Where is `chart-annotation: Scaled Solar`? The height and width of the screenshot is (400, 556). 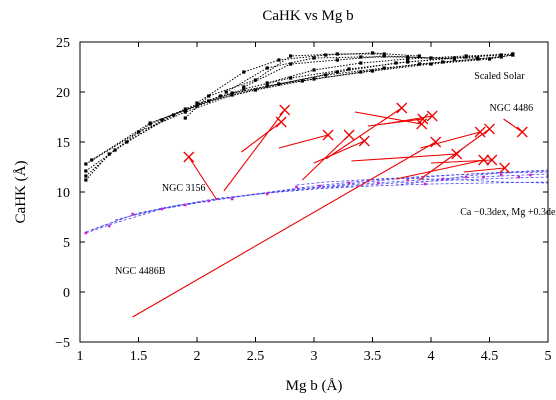
chart-annotation: Scaled Solar is located at coordinates (499, 76).